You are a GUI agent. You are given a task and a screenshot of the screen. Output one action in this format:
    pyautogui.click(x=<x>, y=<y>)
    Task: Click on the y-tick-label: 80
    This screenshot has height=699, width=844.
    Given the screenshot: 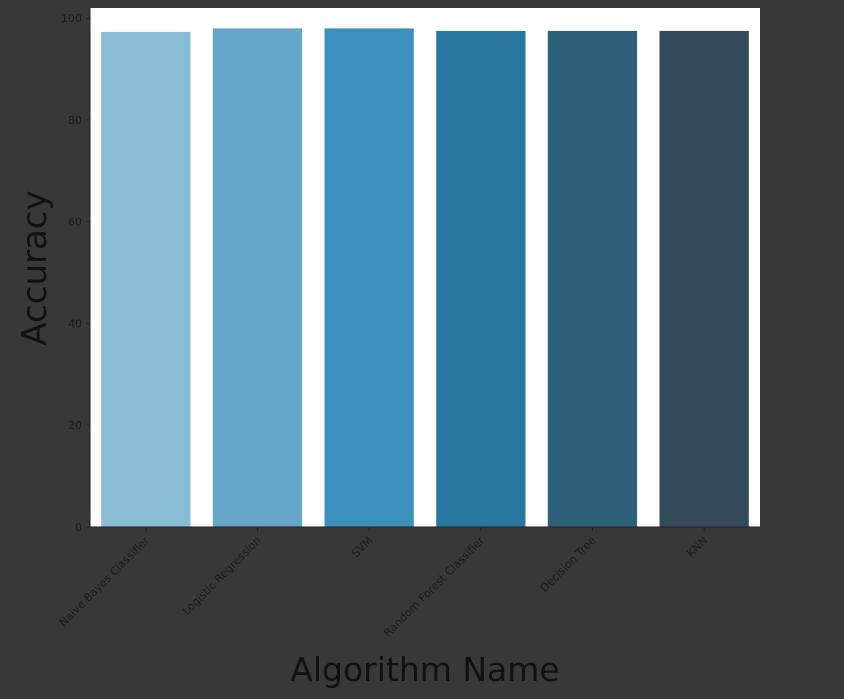 What is the action you would take?
    pyautogui.click(x=75, y=120)
    